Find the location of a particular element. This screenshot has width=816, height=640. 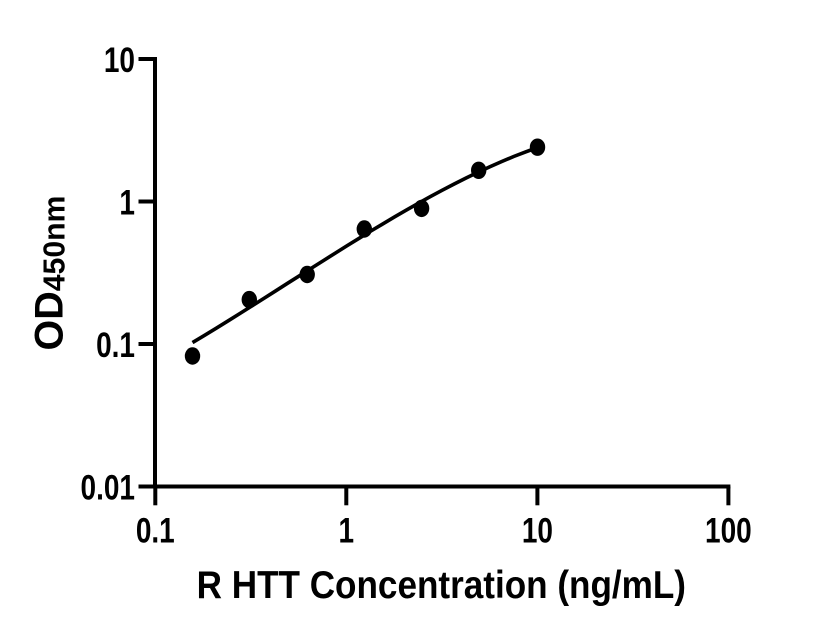

svg-text: R HTT Concentration (ng/mL) is located at coordinates (441, 584).